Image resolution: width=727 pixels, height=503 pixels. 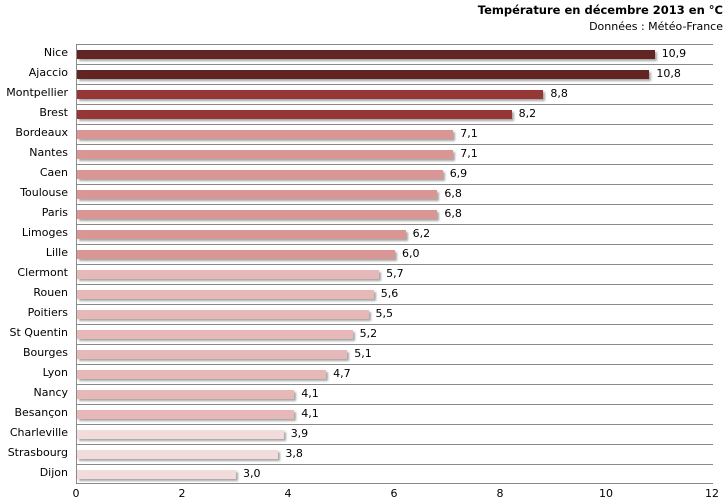 What do you see at coordinates (48, 152) in the screenshot?
I see `category-label: Nantes` at bounding box center [48, 152].